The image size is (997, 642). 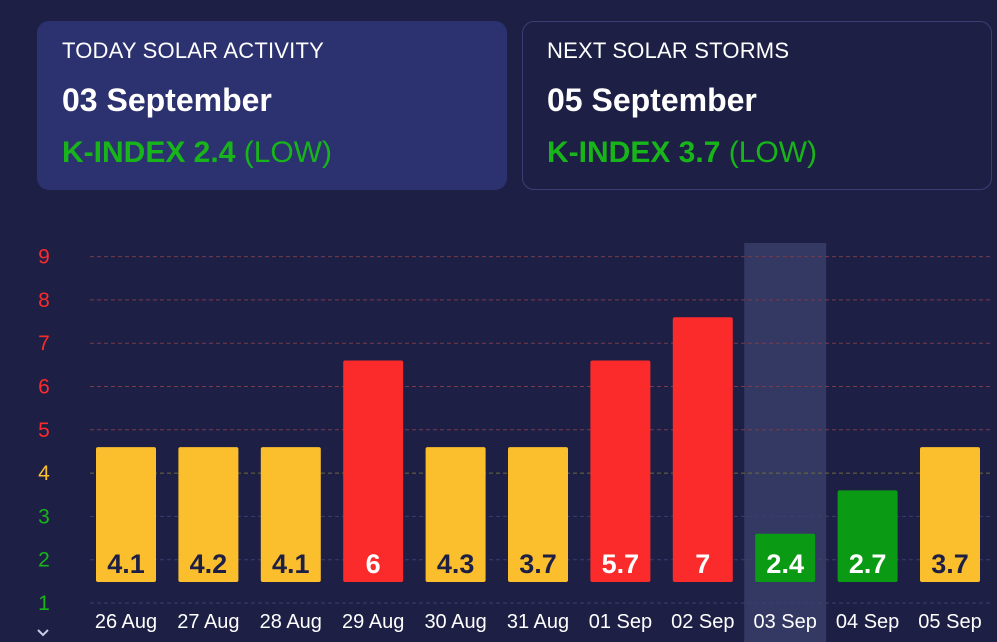 What do you see at coordinates (455, 622) in the screenshot?
I see `x-tick-label: 30 Aug` at bounding box center [455, 622].